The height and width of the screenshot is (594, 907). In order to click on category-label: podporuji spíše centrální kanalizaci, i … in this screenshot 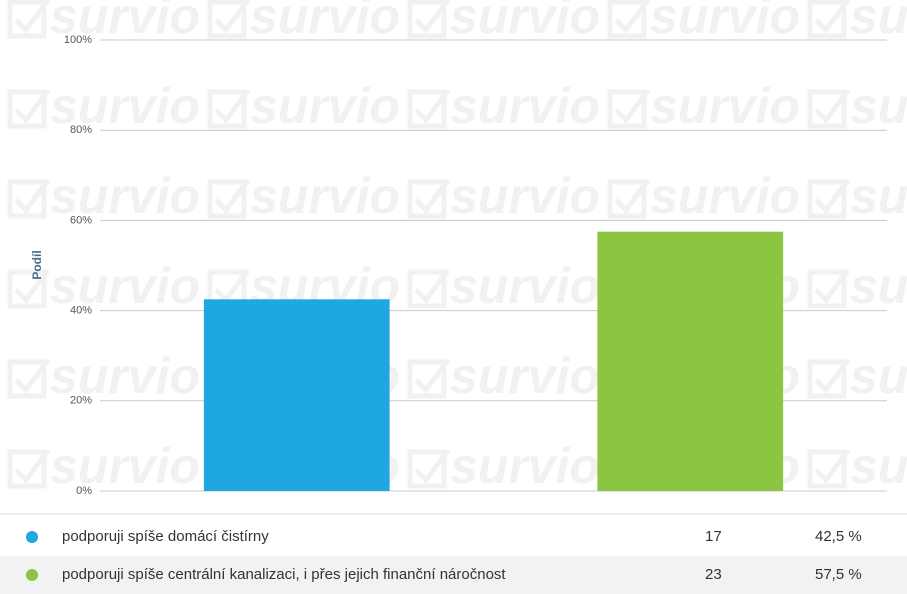, I will do `click(284, 574)`.